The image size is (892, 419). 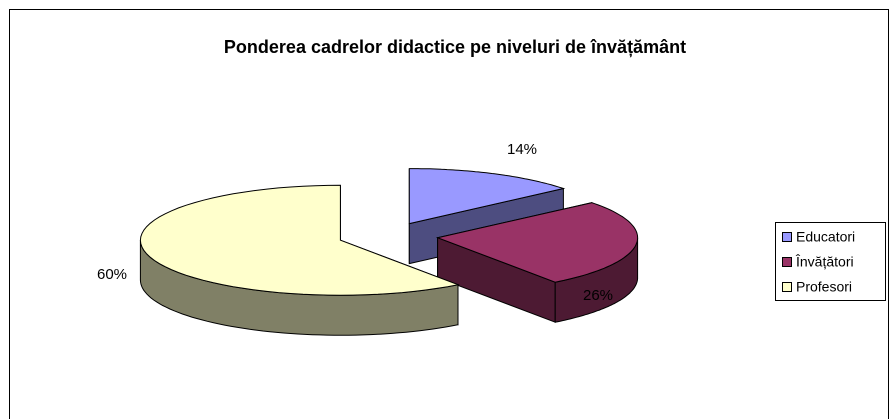 What do you see at coordinates (825, 237) in the screenshot?
I see `legend-label: Educatori` at bounding box center [825, 237].